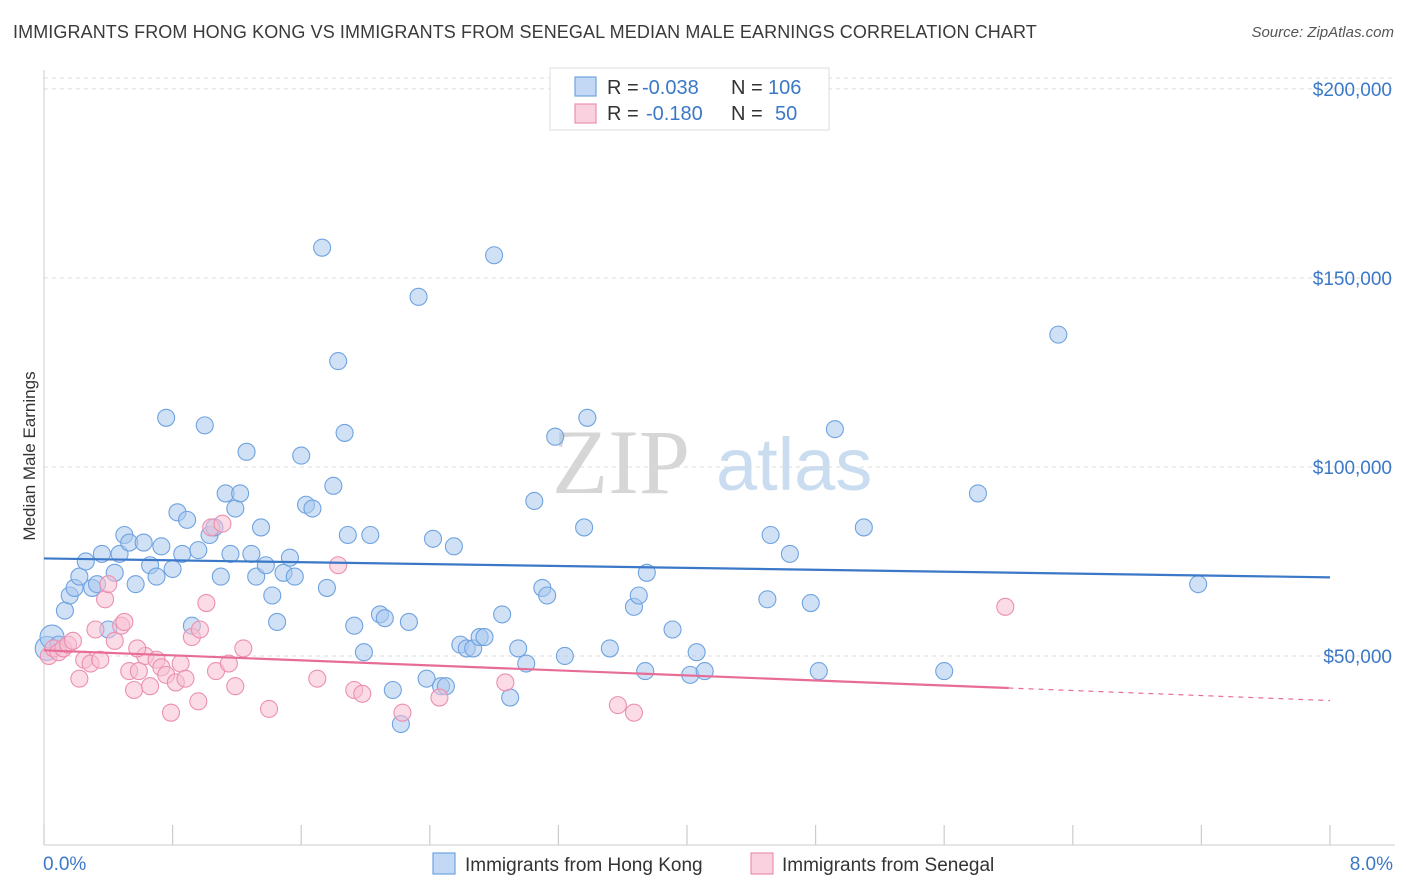 The height and width of the screenshot is (892, 1406). I want to click on x-tick-label: 8.0%, so click(1371, 864).